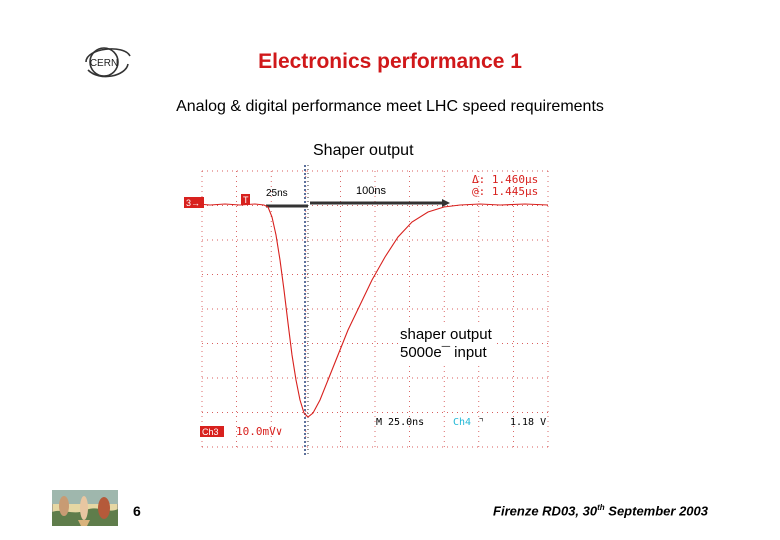  What do you see at coordinates (446, 334) in the screenshot?
I see `annotation-line-1: shaper output` at bounding box center [446, 334].